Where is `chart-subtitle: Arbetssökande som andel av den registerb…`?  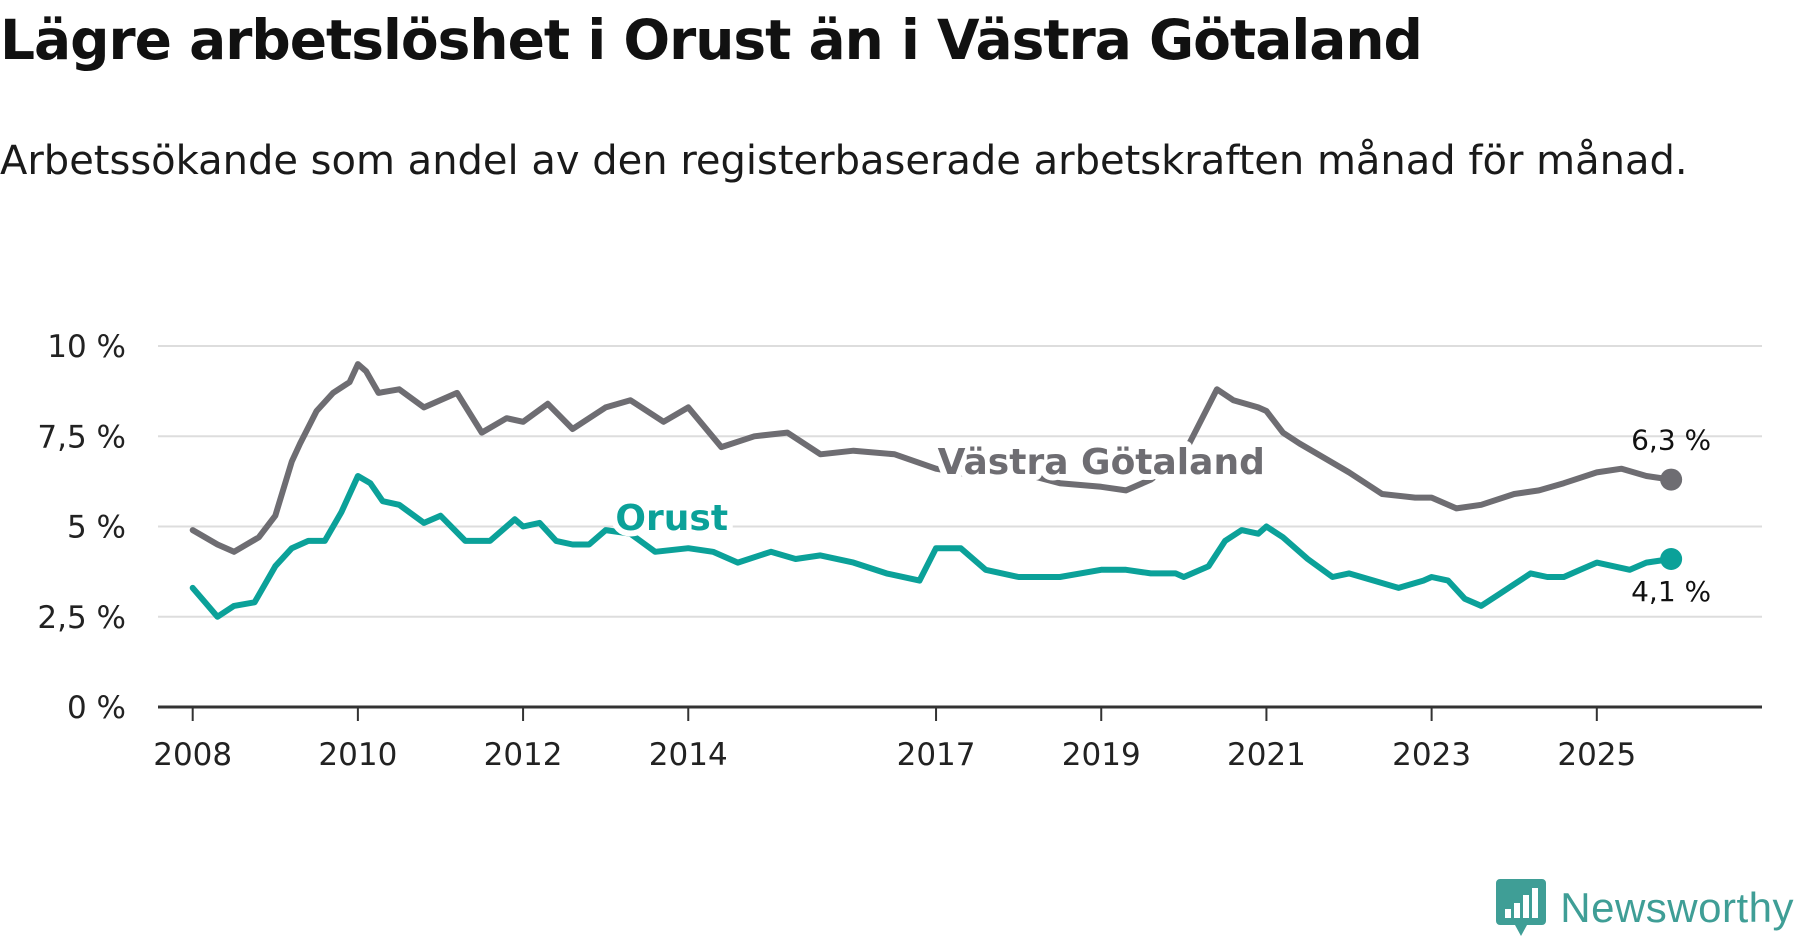
chart-subtitle: Arbetssökande som andel av den registerb… is located at coordinates (844, 161).